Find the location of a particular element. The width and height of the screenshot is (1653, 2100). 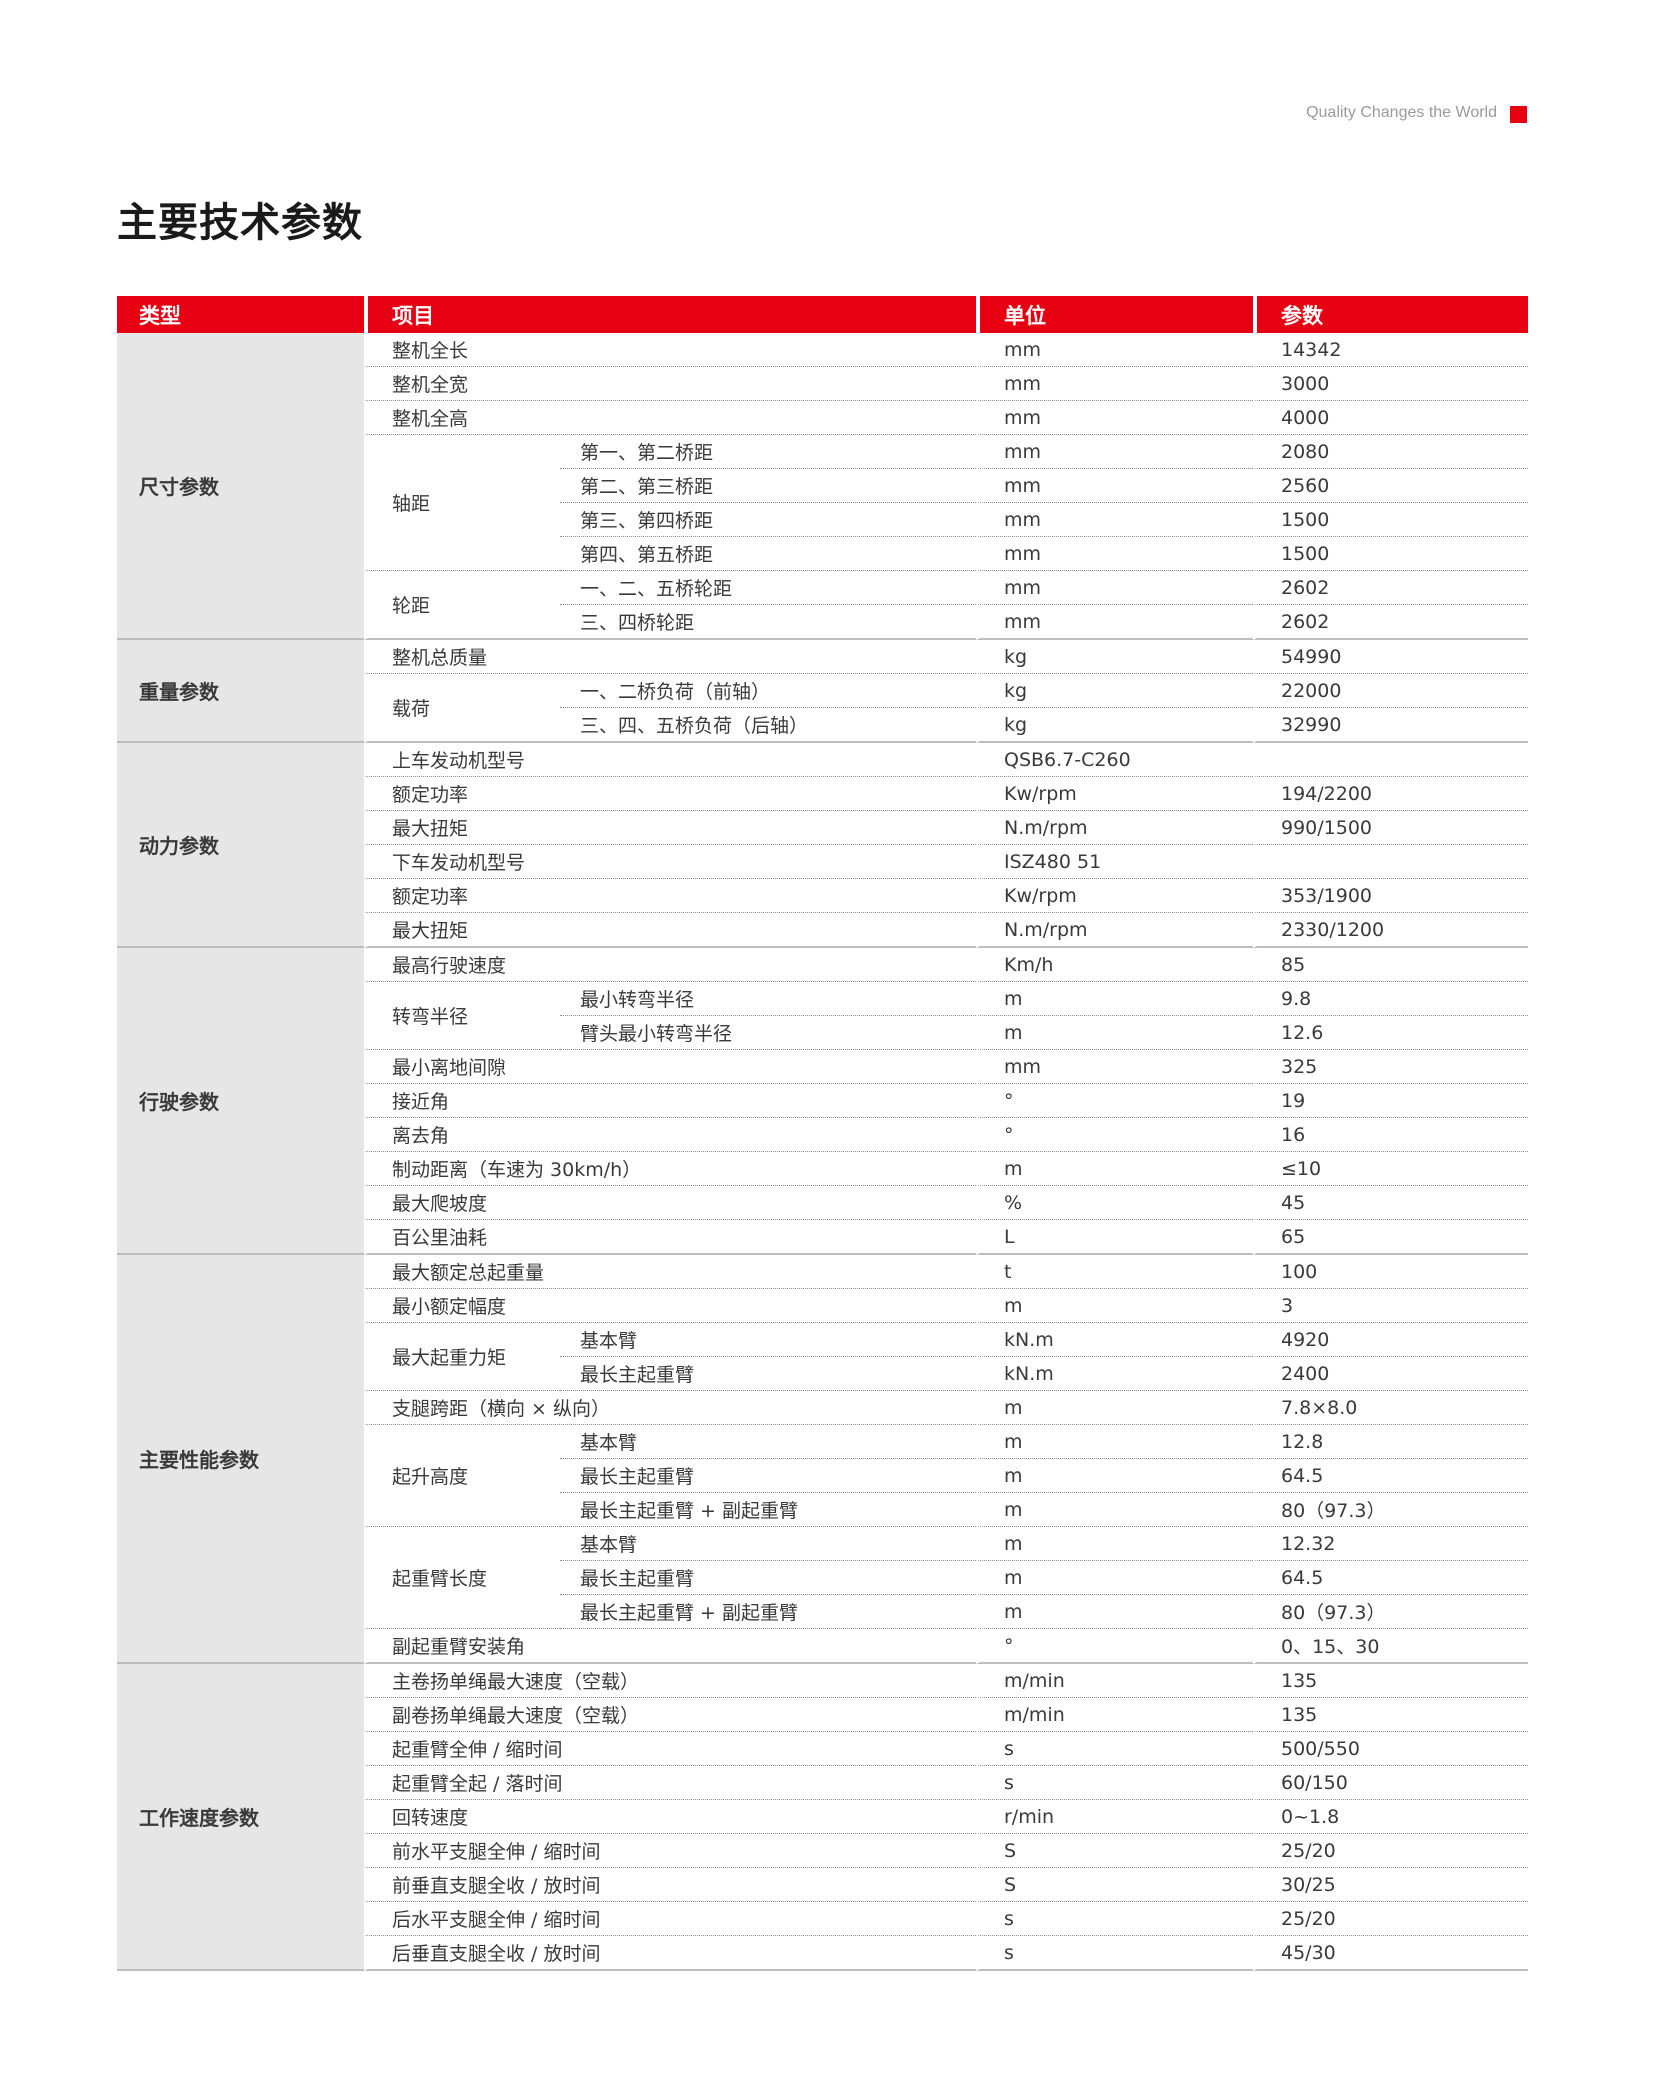

table-row: 起重臂长度 基本臂 m 12.32 is located at coordinates (822, 1578).